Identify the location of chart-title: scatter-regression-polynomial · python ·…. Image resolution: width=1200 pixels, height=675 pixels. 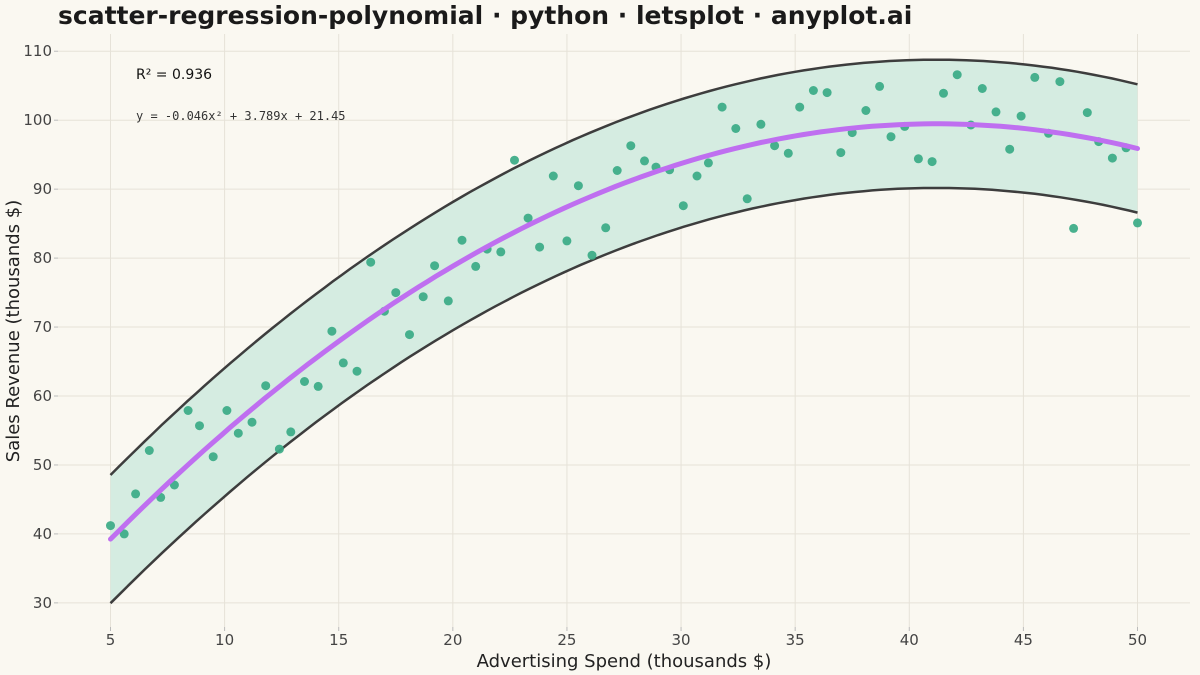
(485, 15).